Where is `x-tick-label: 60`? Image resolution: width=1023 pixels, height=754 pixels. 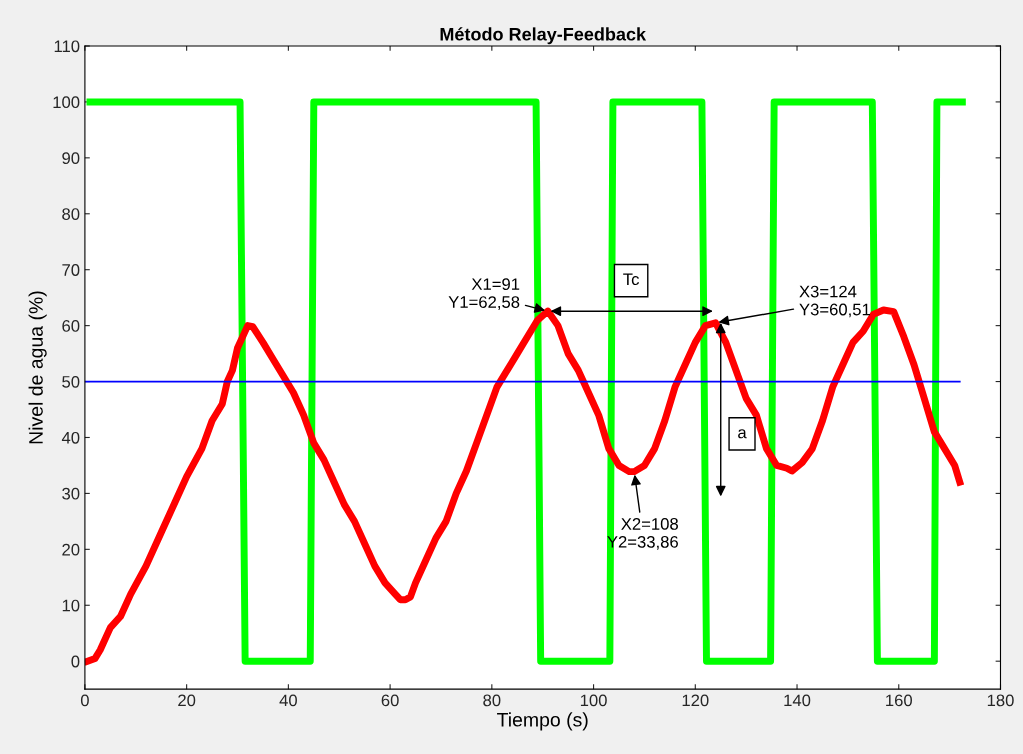
x-tick-label: 60 is located at coordinates (390, 700).